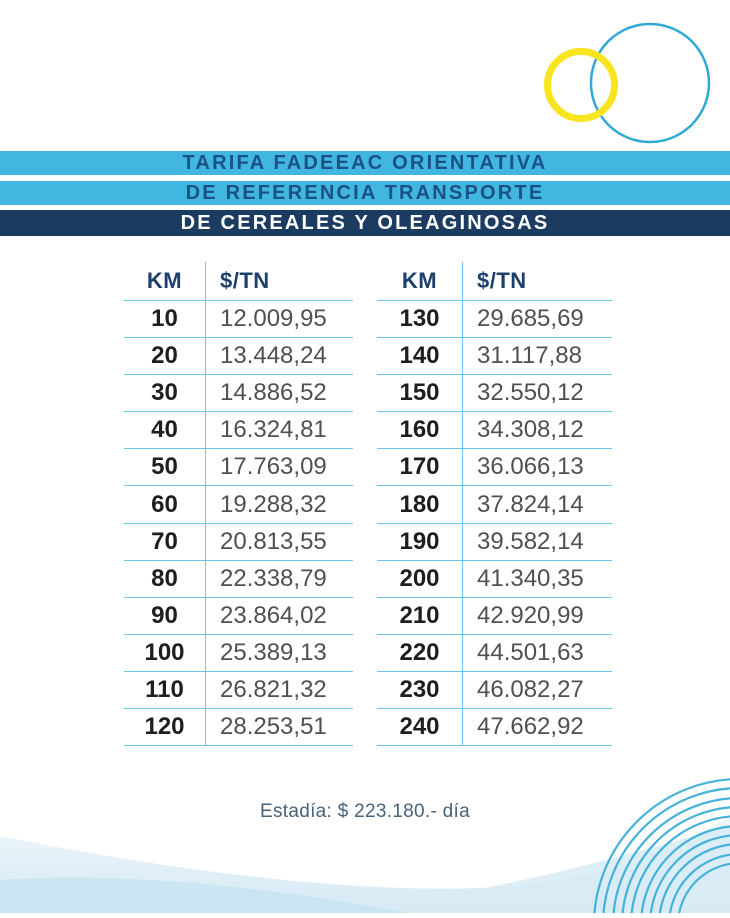 The image size is (730, 918). What do you see at coordinates (530, 430) in the screenshot?
I see `rate-cell: 34.308,12` at bounding box center [530, 430].